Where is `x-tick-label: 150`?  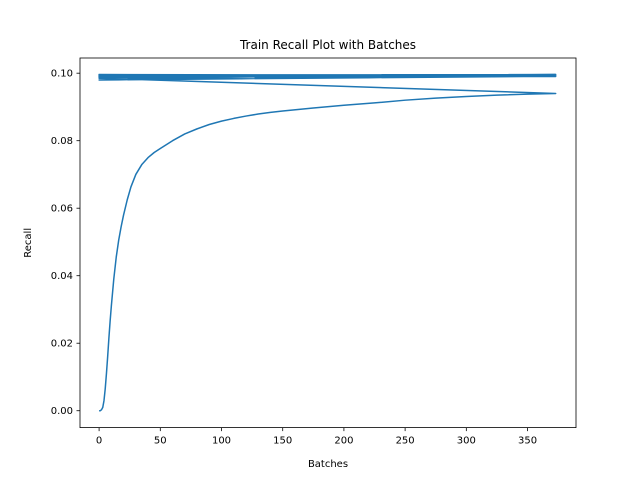
x-tick-label: 150 is located at coordinates (282, 441).